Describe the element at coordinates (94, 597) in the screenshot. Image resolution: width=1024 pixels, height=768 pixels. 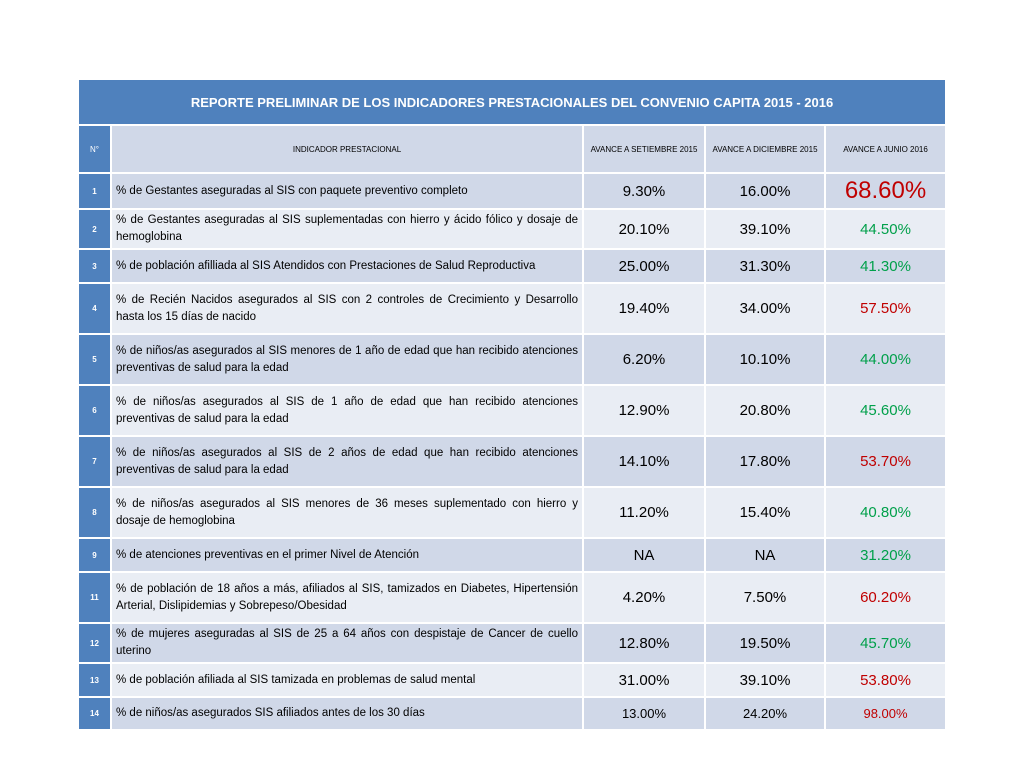
I see `row-number: 11` at that location.